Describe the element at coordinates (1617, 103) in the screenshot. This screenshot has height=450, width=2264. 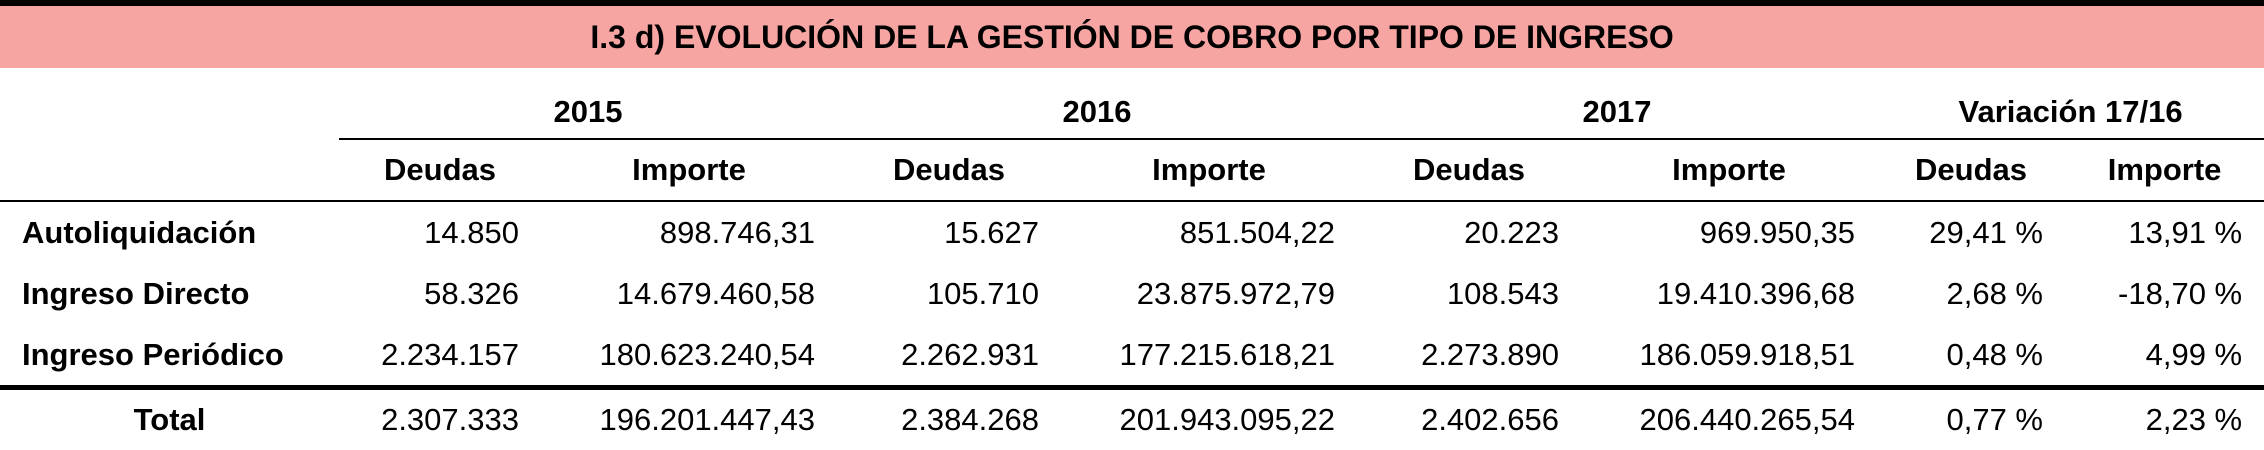
I see `group-header: 2017` at that location.